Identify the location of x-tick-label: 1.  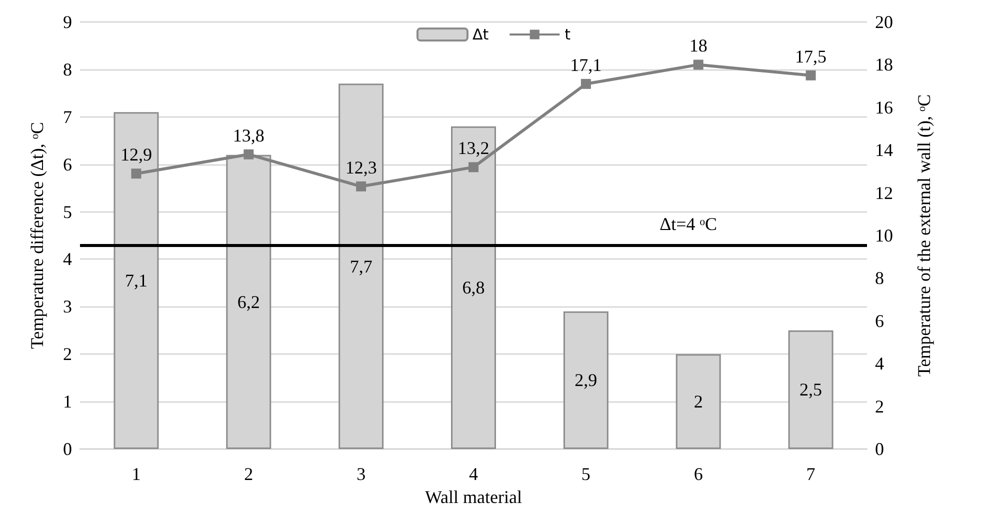
(136, 474).